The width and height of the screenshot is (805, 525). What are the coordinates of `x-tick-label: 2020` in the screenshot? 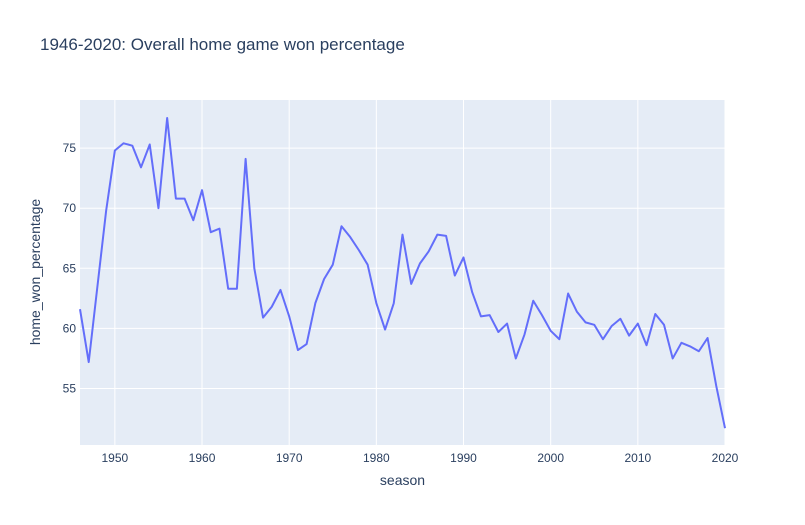 It's located at (725, 458).